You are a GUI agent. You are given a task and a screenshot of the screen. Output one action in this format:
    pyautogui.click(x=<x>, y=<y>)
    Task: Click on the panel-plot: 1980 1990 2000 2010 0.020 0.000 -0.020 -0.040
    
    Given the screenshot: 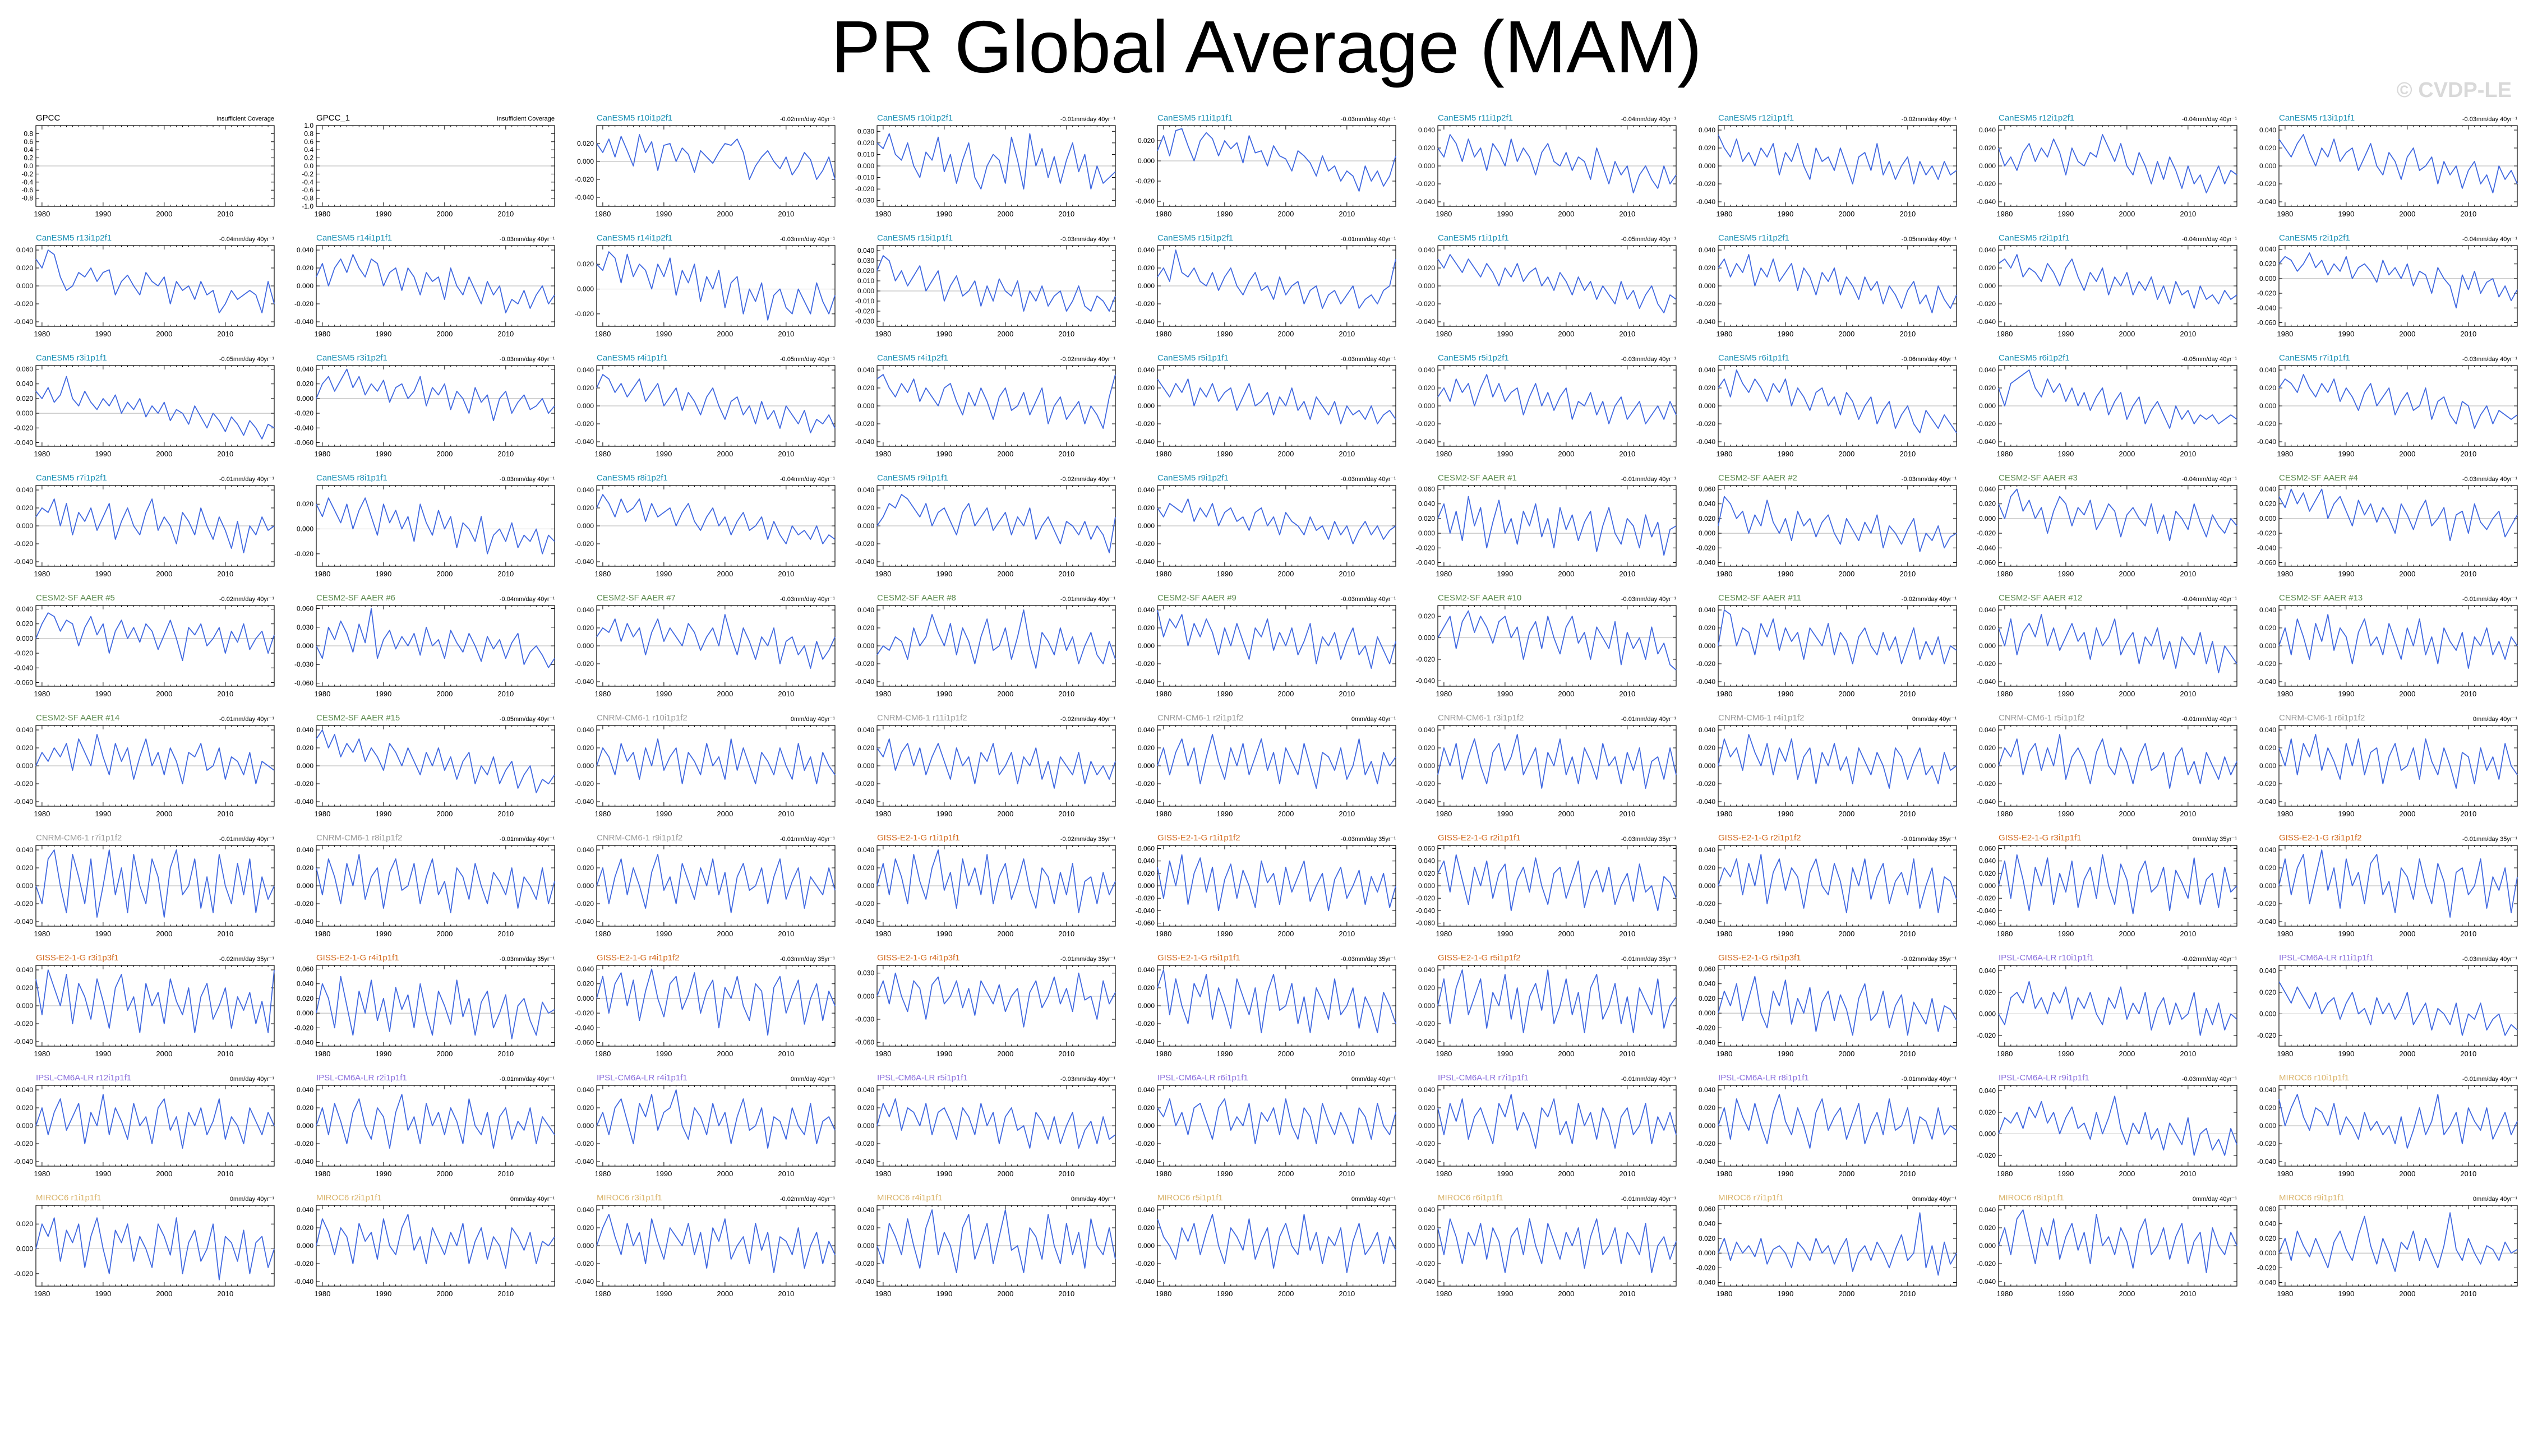 What is the action you would take?
    pyautogui.click(x=1546, y=652)
    